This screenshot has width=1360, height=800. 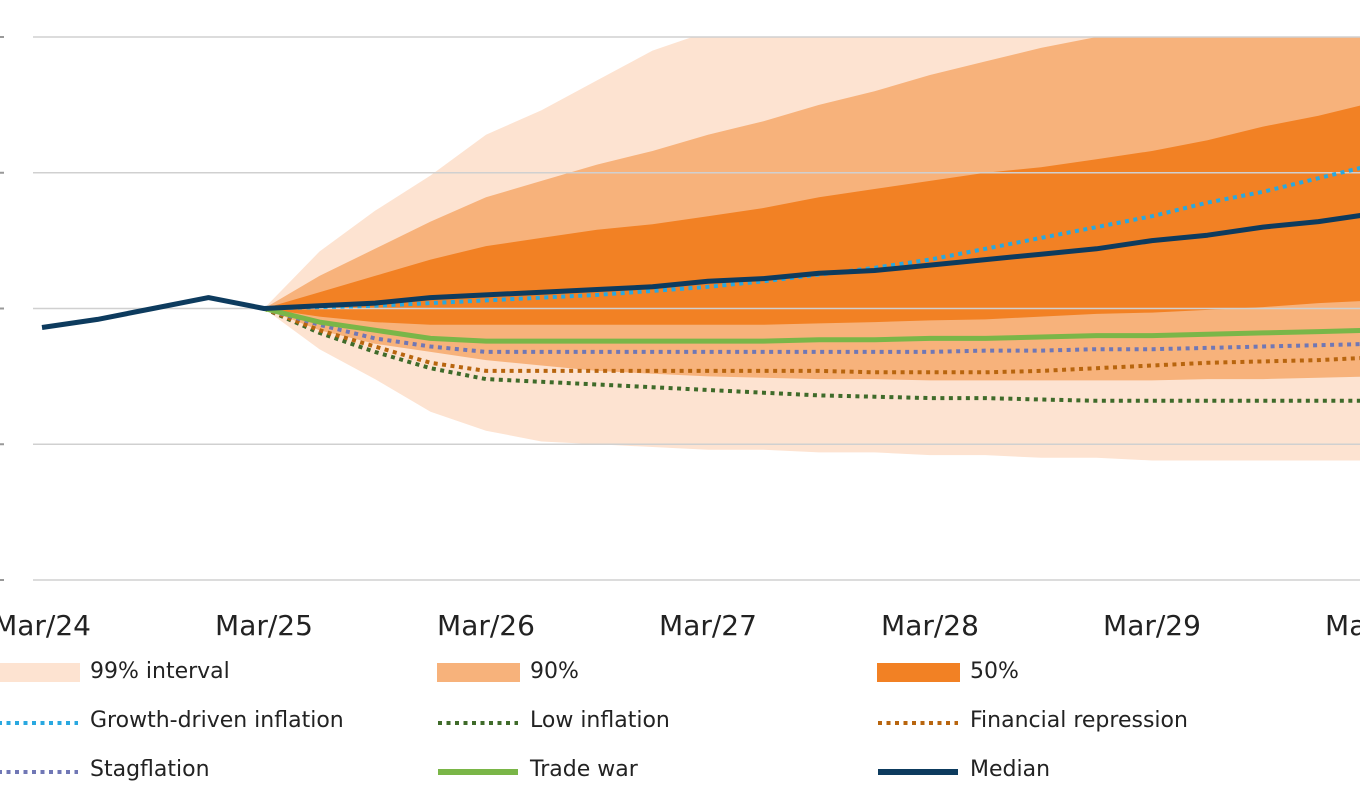 I want to click on legend-item: Trade war, so click(x=538, y=769).